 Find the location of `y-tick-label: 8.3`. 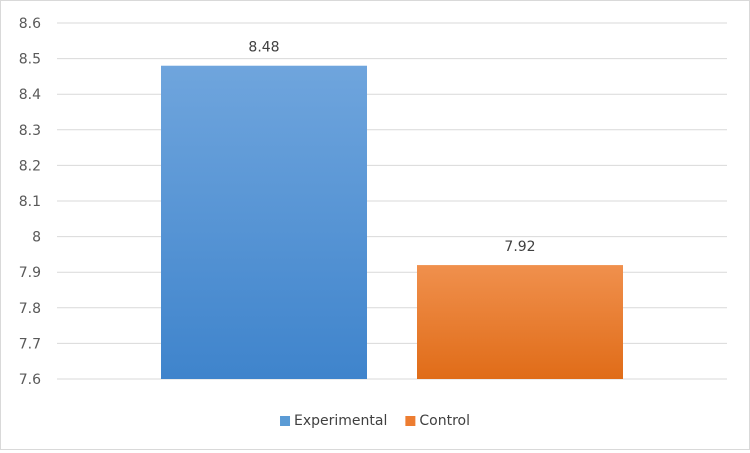

y-tick-label: 8.3 is located at coordinates (30, 131).